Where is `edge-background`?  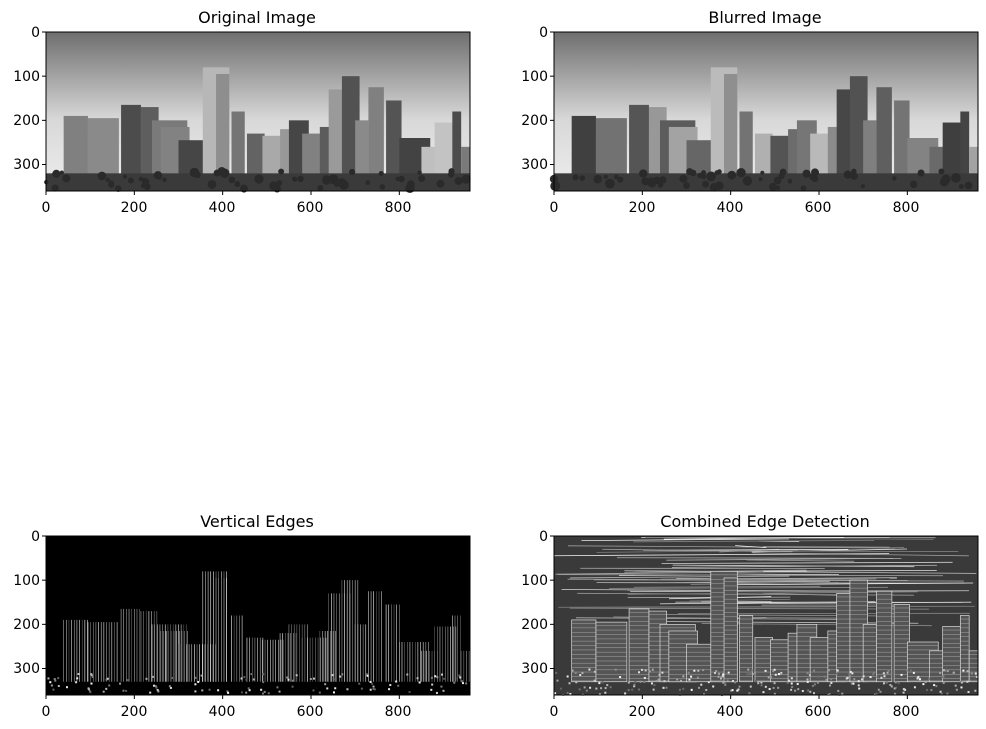 edge-background is located at coordinates (258, 615).